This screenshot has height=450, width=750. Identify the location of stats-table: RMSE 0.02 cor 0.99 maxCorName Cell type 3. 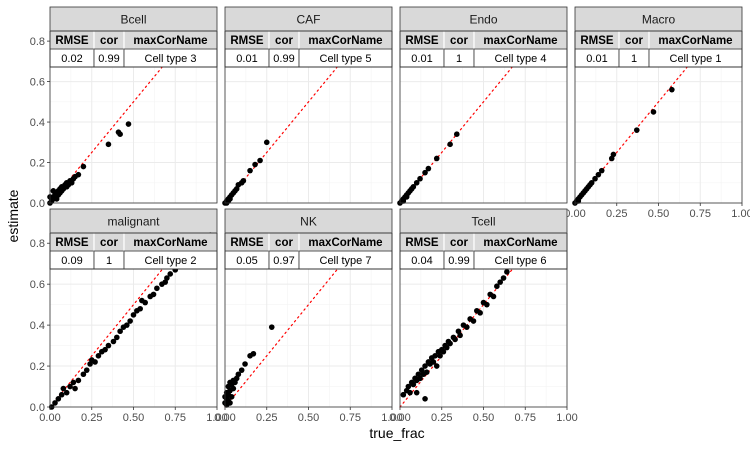
(133, 49).